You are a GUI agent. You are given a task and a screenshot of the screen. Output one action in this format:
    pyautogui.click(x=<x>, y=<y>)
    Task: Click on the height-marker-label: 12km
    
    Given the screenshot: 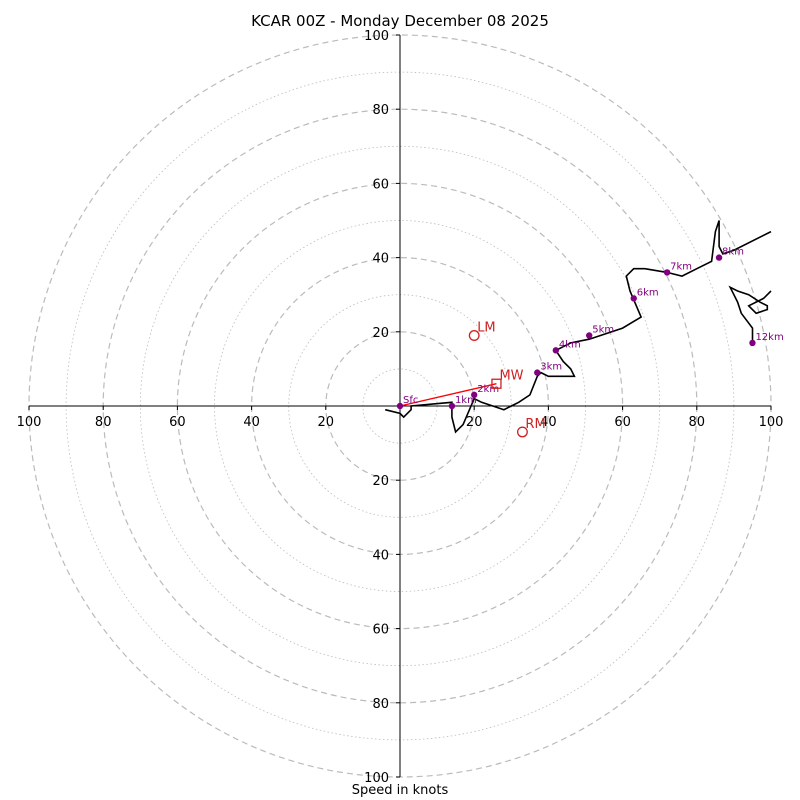 What is the action you would take?
    pyautogui.click(x=769, y=337)
    